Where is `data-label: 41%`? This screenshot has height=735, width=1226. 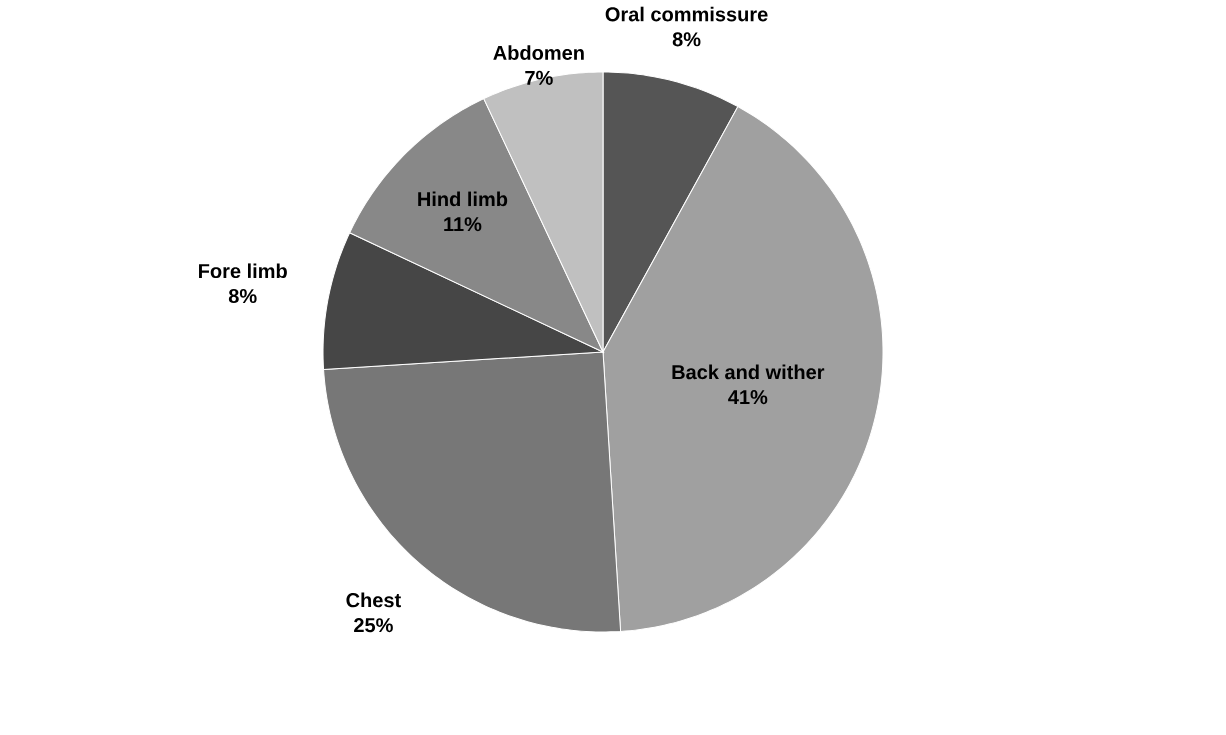
data-label: 41% is located at coordinates (748, 397).